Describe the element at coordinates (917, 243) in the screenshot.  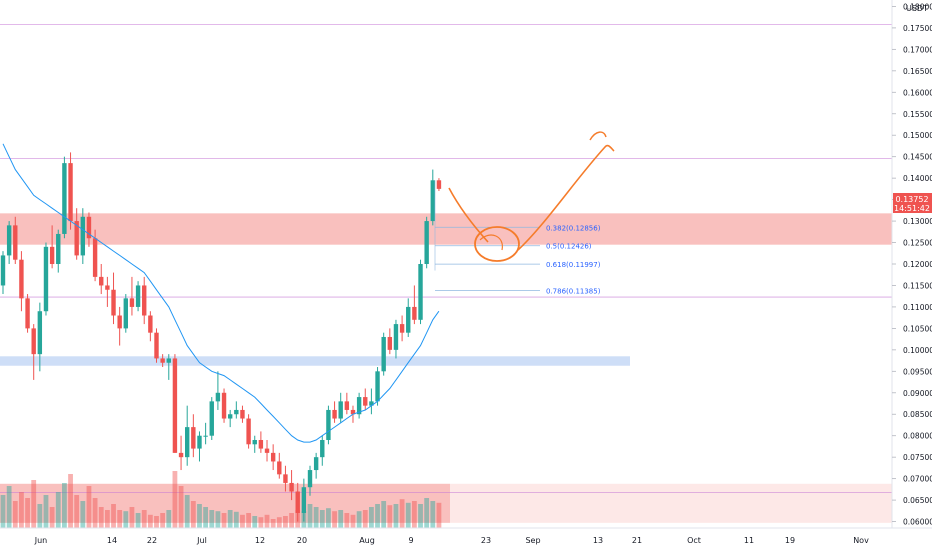
I see `y-tick-label: 0.12500` at that location.